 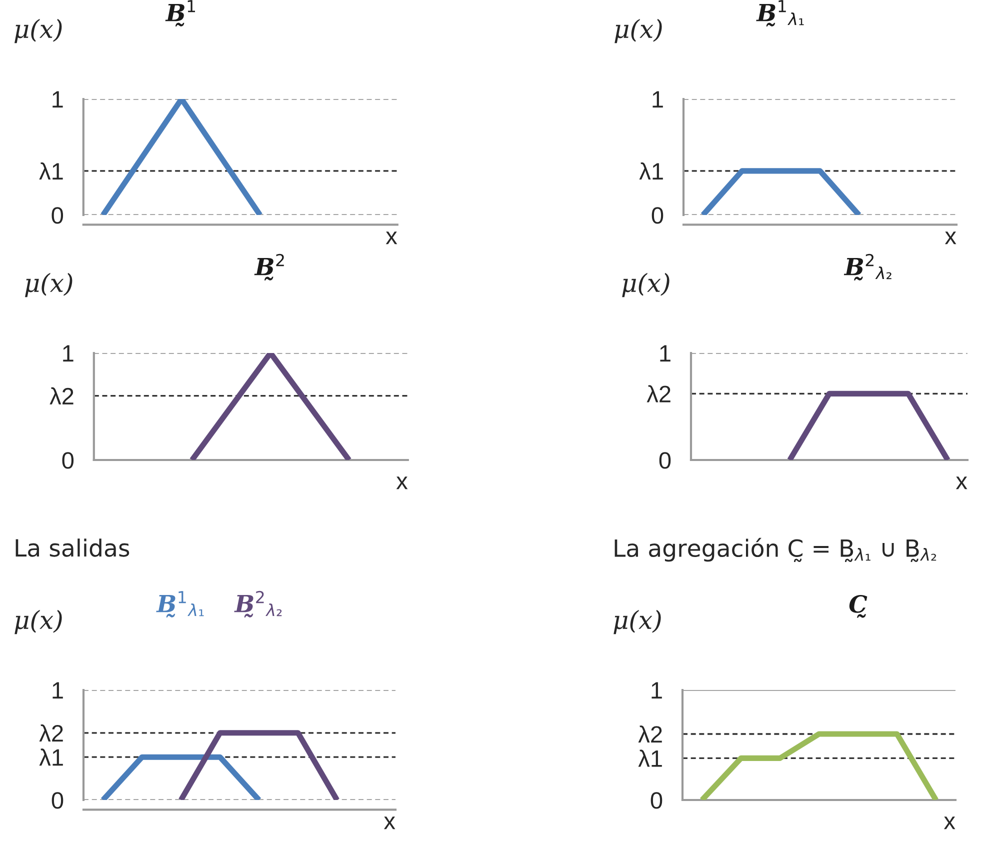 What do you see at coordinates (269, 267) in the screenshot?
I see `text: B̰$^{2}$` at bounding box center [269, 267].